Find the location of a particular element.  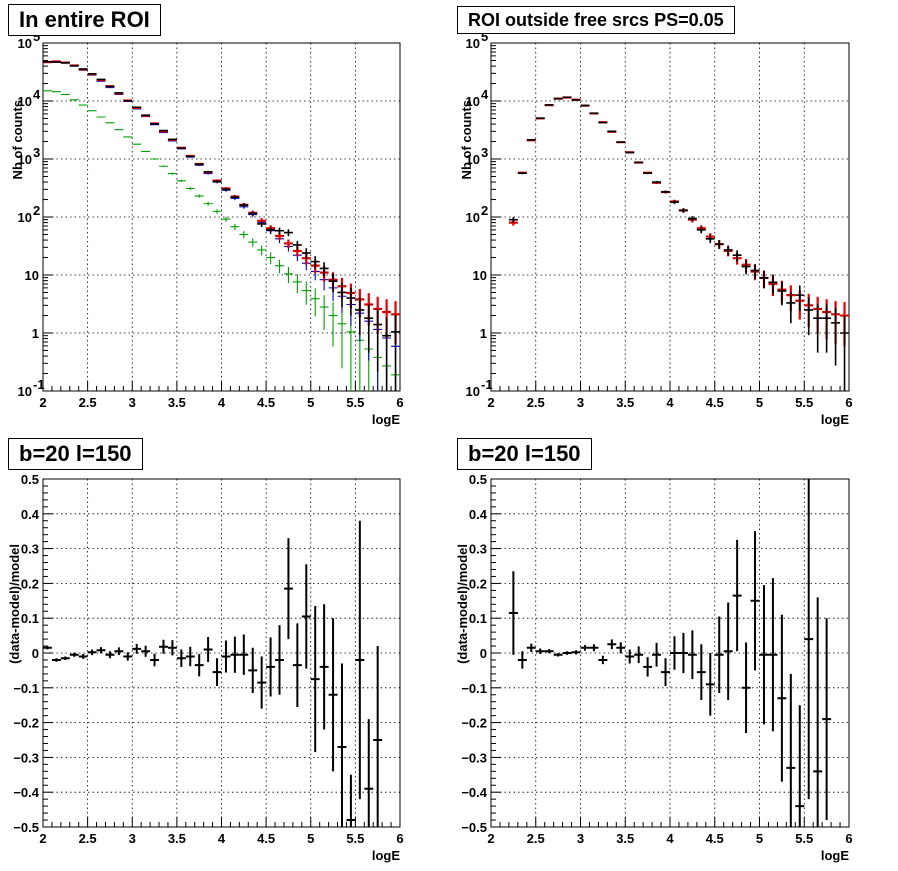

x-tick-label: 3 is located at coordinates (132, 838).